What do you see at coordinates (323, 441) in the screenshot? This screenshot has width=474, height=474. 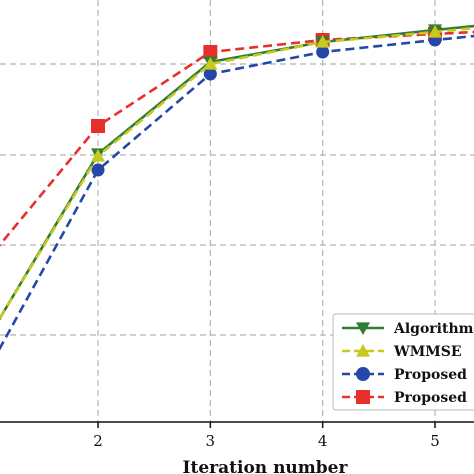 I see `x-tick-label: 4` at bounding box center [323, 441].